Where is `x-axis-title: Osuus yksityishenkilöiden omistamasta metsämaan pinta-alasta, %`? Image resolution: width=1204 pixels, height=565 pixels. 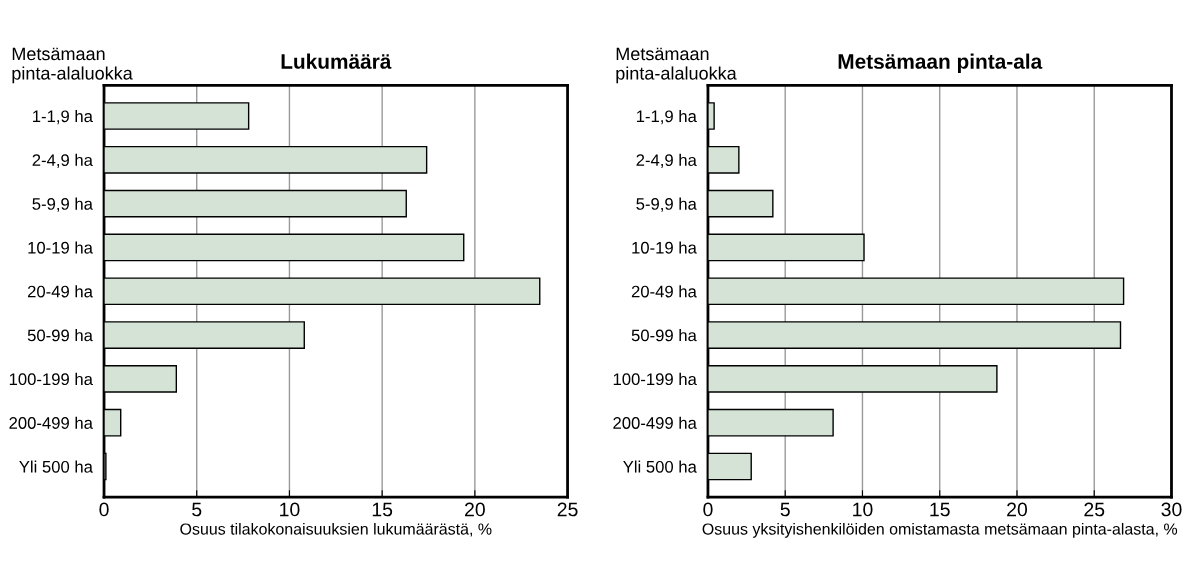 x-axis-title: Osuus yksityishenkilöiden omistamasta metsämaan pinta-alasta, % is located at coordinates (940, 530).